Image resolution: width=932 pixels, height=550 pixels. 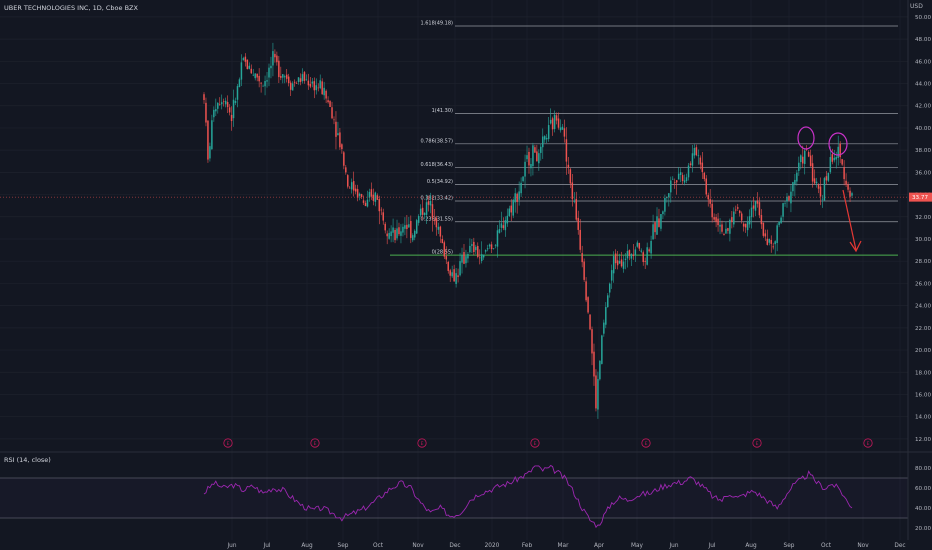 I want to click on y-tick-label: 40.00, so click(x=923, y=129).